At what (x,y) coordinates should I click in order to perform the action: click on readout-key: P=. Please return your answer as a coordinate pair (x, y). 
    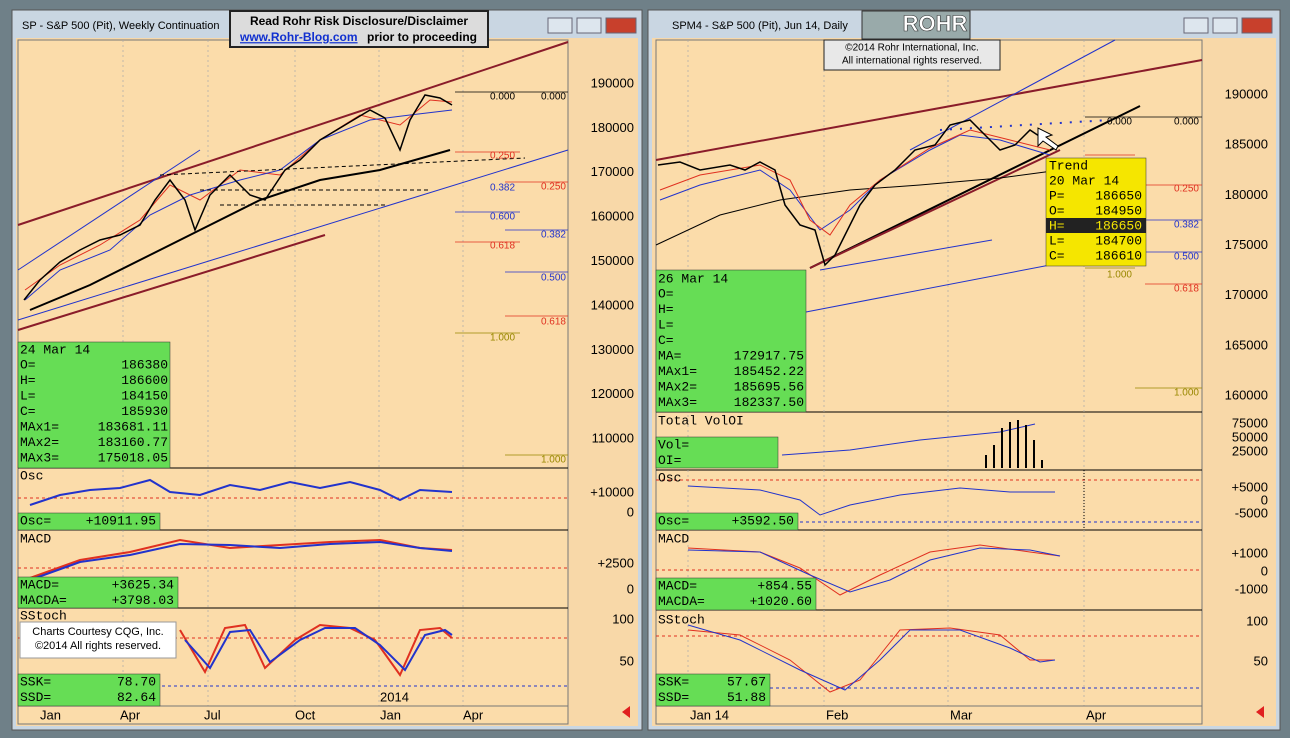
    Looking at the image, I should click on (1057, 195).